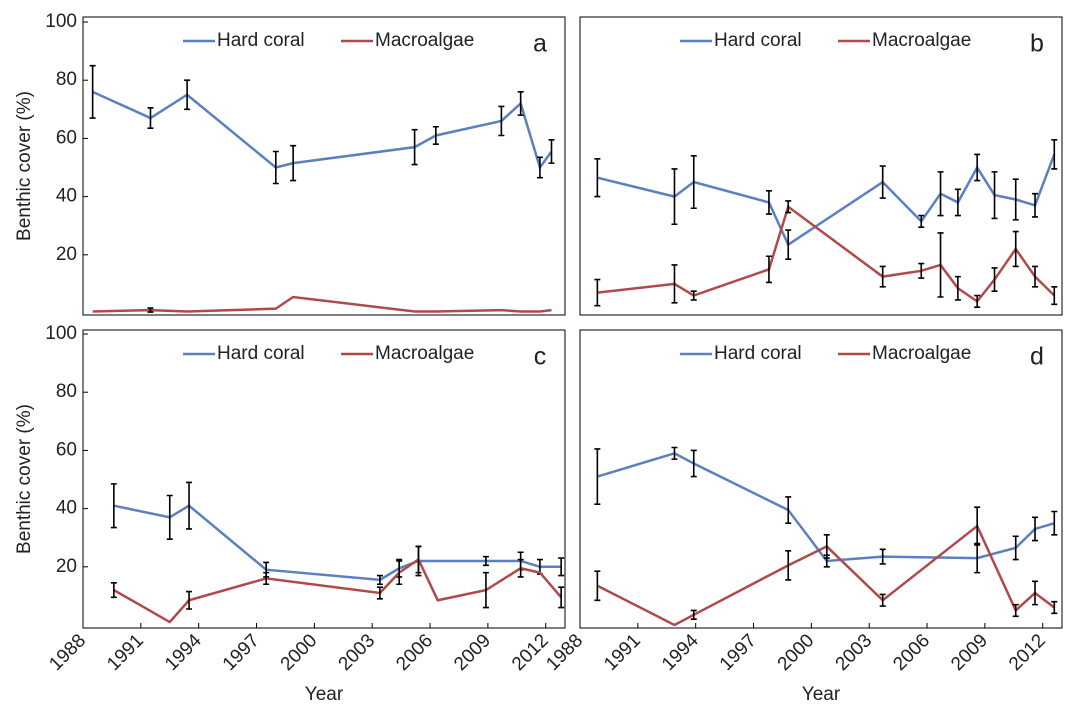 The width and height of the screenshot is (1070, 709). I want to click on x-tick-label: 2003, so click(854, 652).